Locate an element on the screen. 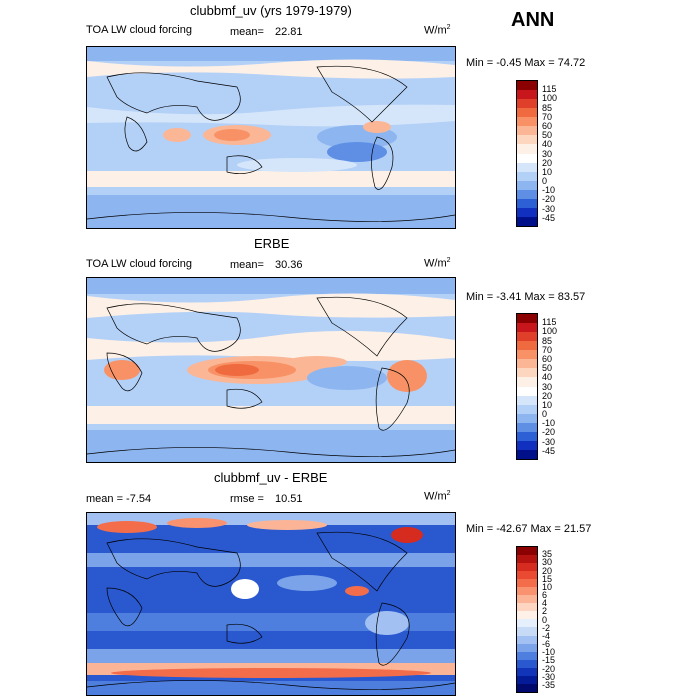  panel-2-colorbar is located at coordinates (527, 386).